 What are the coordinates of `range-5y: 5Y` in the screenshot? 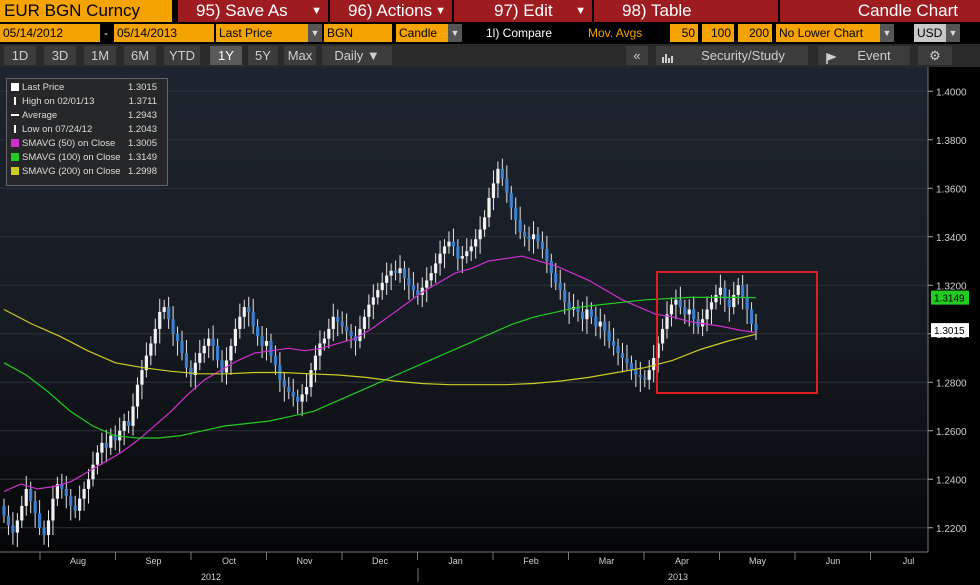 It's located at (263, 55).